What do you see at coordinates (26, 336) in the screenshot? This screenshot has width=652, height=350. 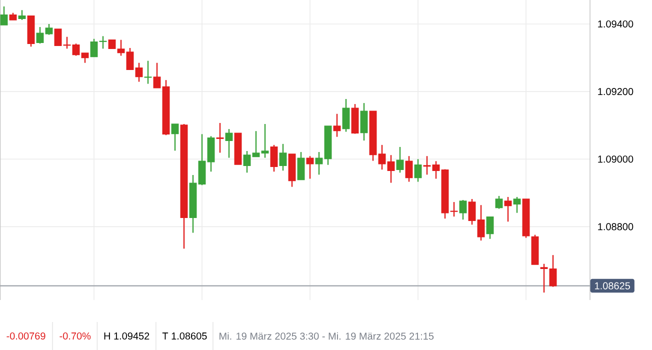 I see `text: -0.00769` at bounding box center [26, 336].